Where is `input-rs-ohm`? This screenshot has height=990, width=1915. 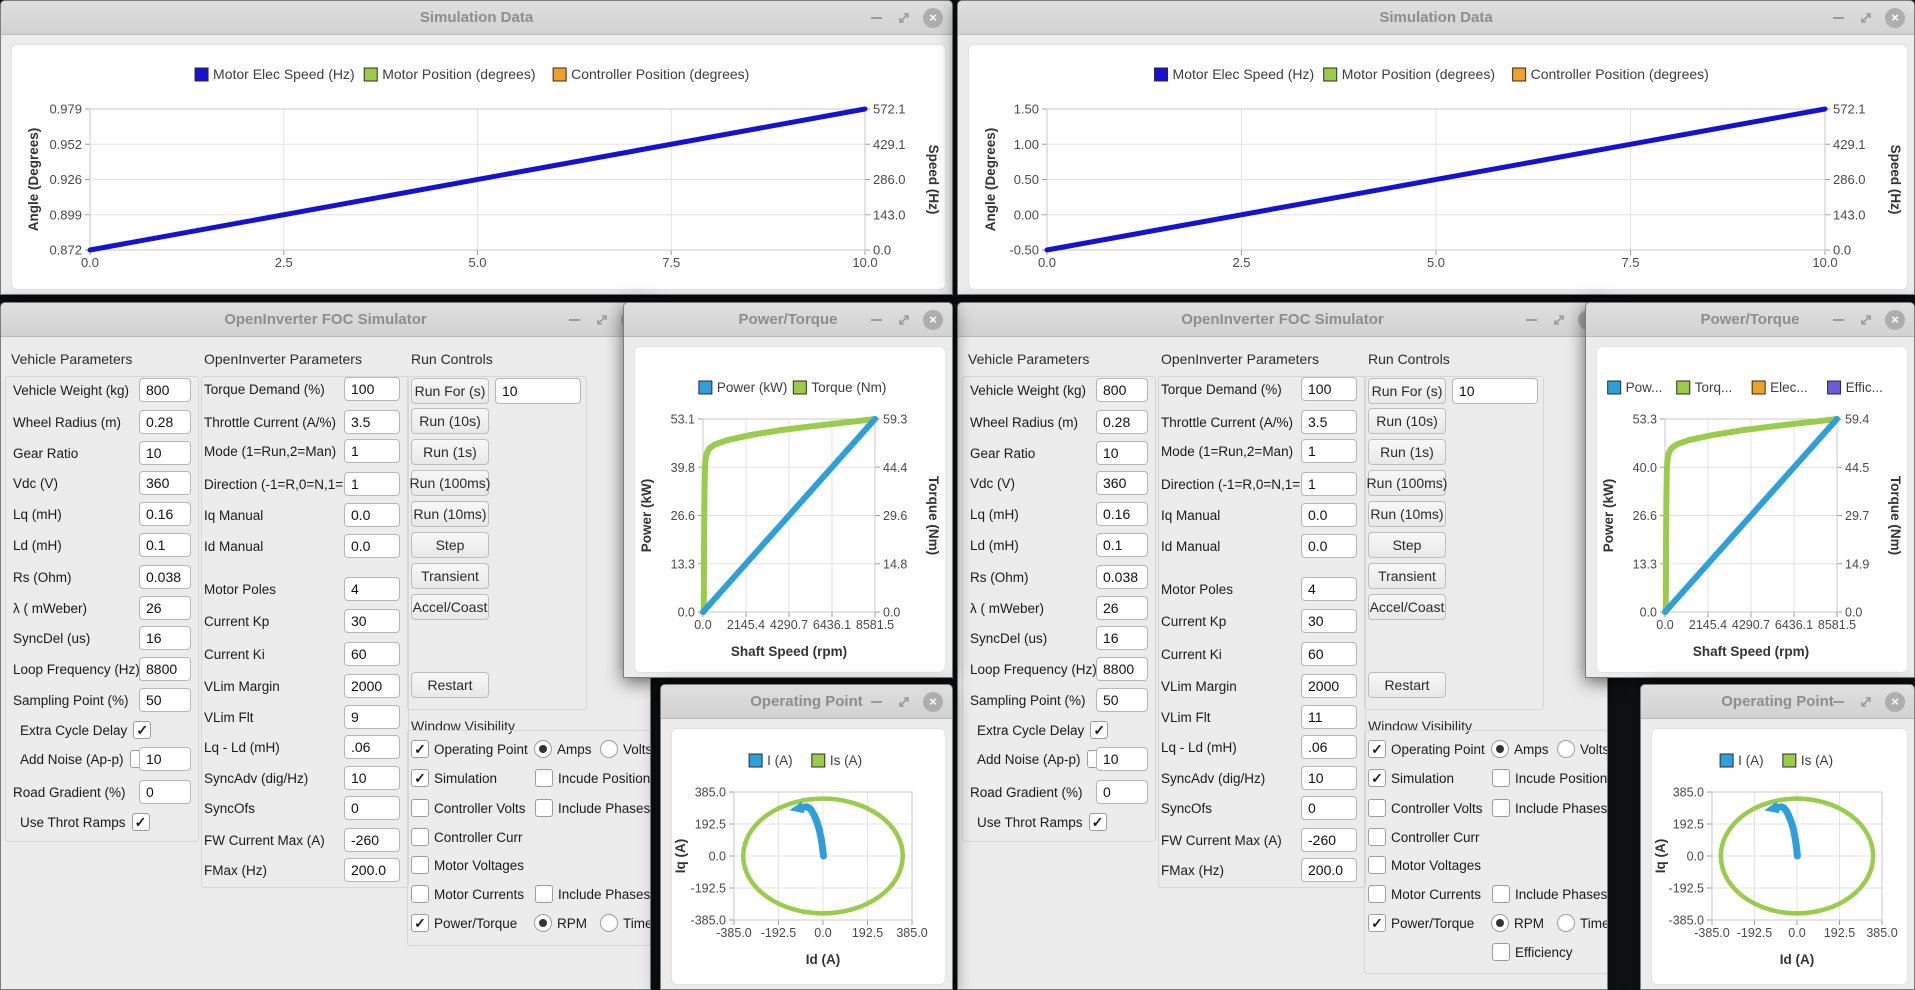
input-rs-ohm is located at coordinates (165, 577).